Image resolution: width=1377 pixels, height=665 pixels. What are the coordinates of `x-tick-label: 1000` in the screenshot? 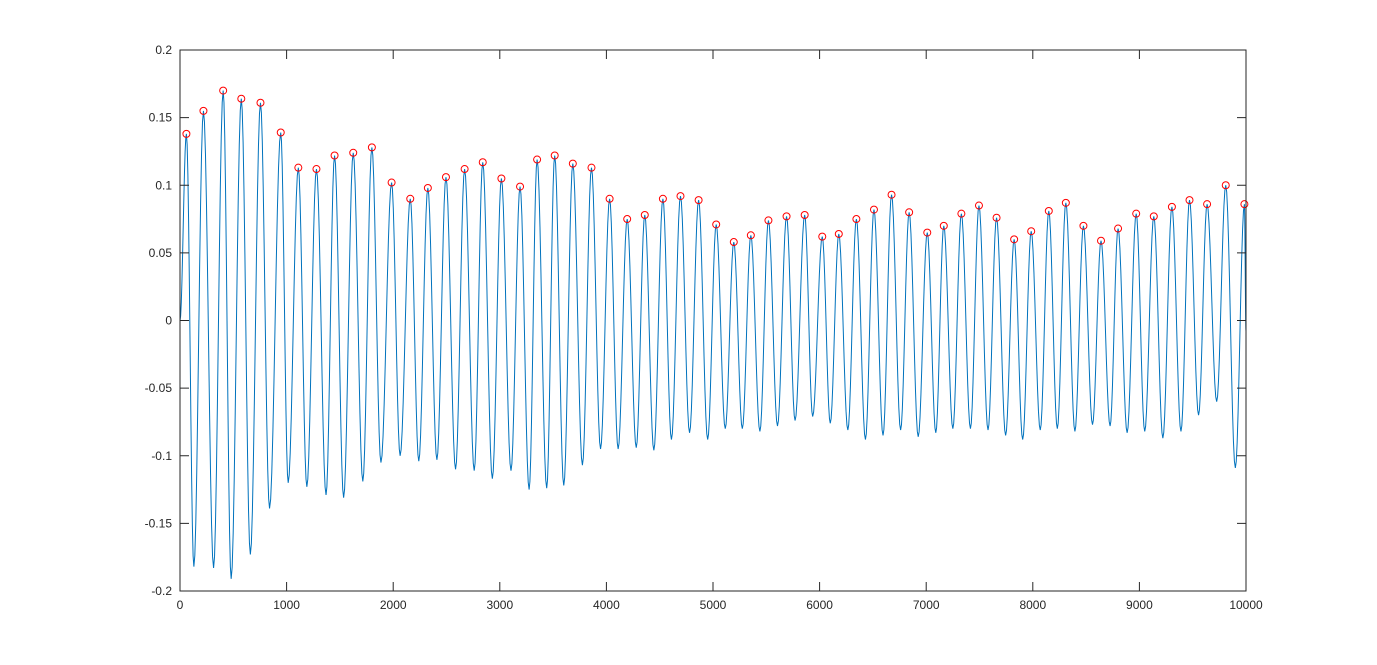 It's located at (286, 605).